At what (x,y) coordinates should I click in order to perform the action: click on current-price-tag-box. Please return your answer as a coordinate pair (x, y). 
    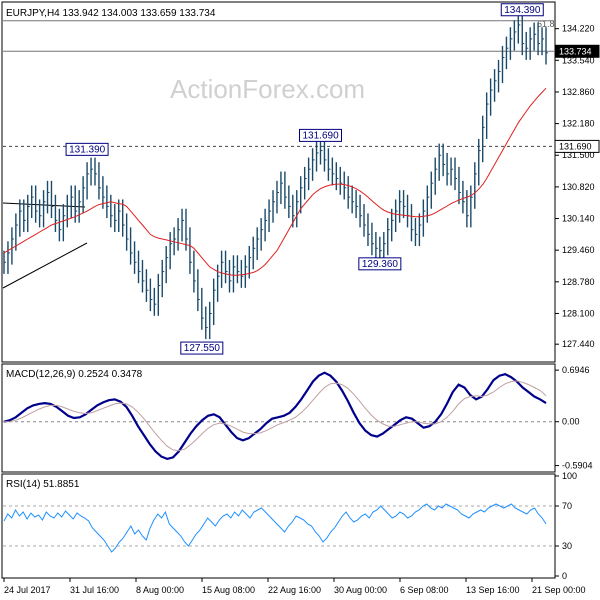
    Looking at the image, I should click on (577, 51).